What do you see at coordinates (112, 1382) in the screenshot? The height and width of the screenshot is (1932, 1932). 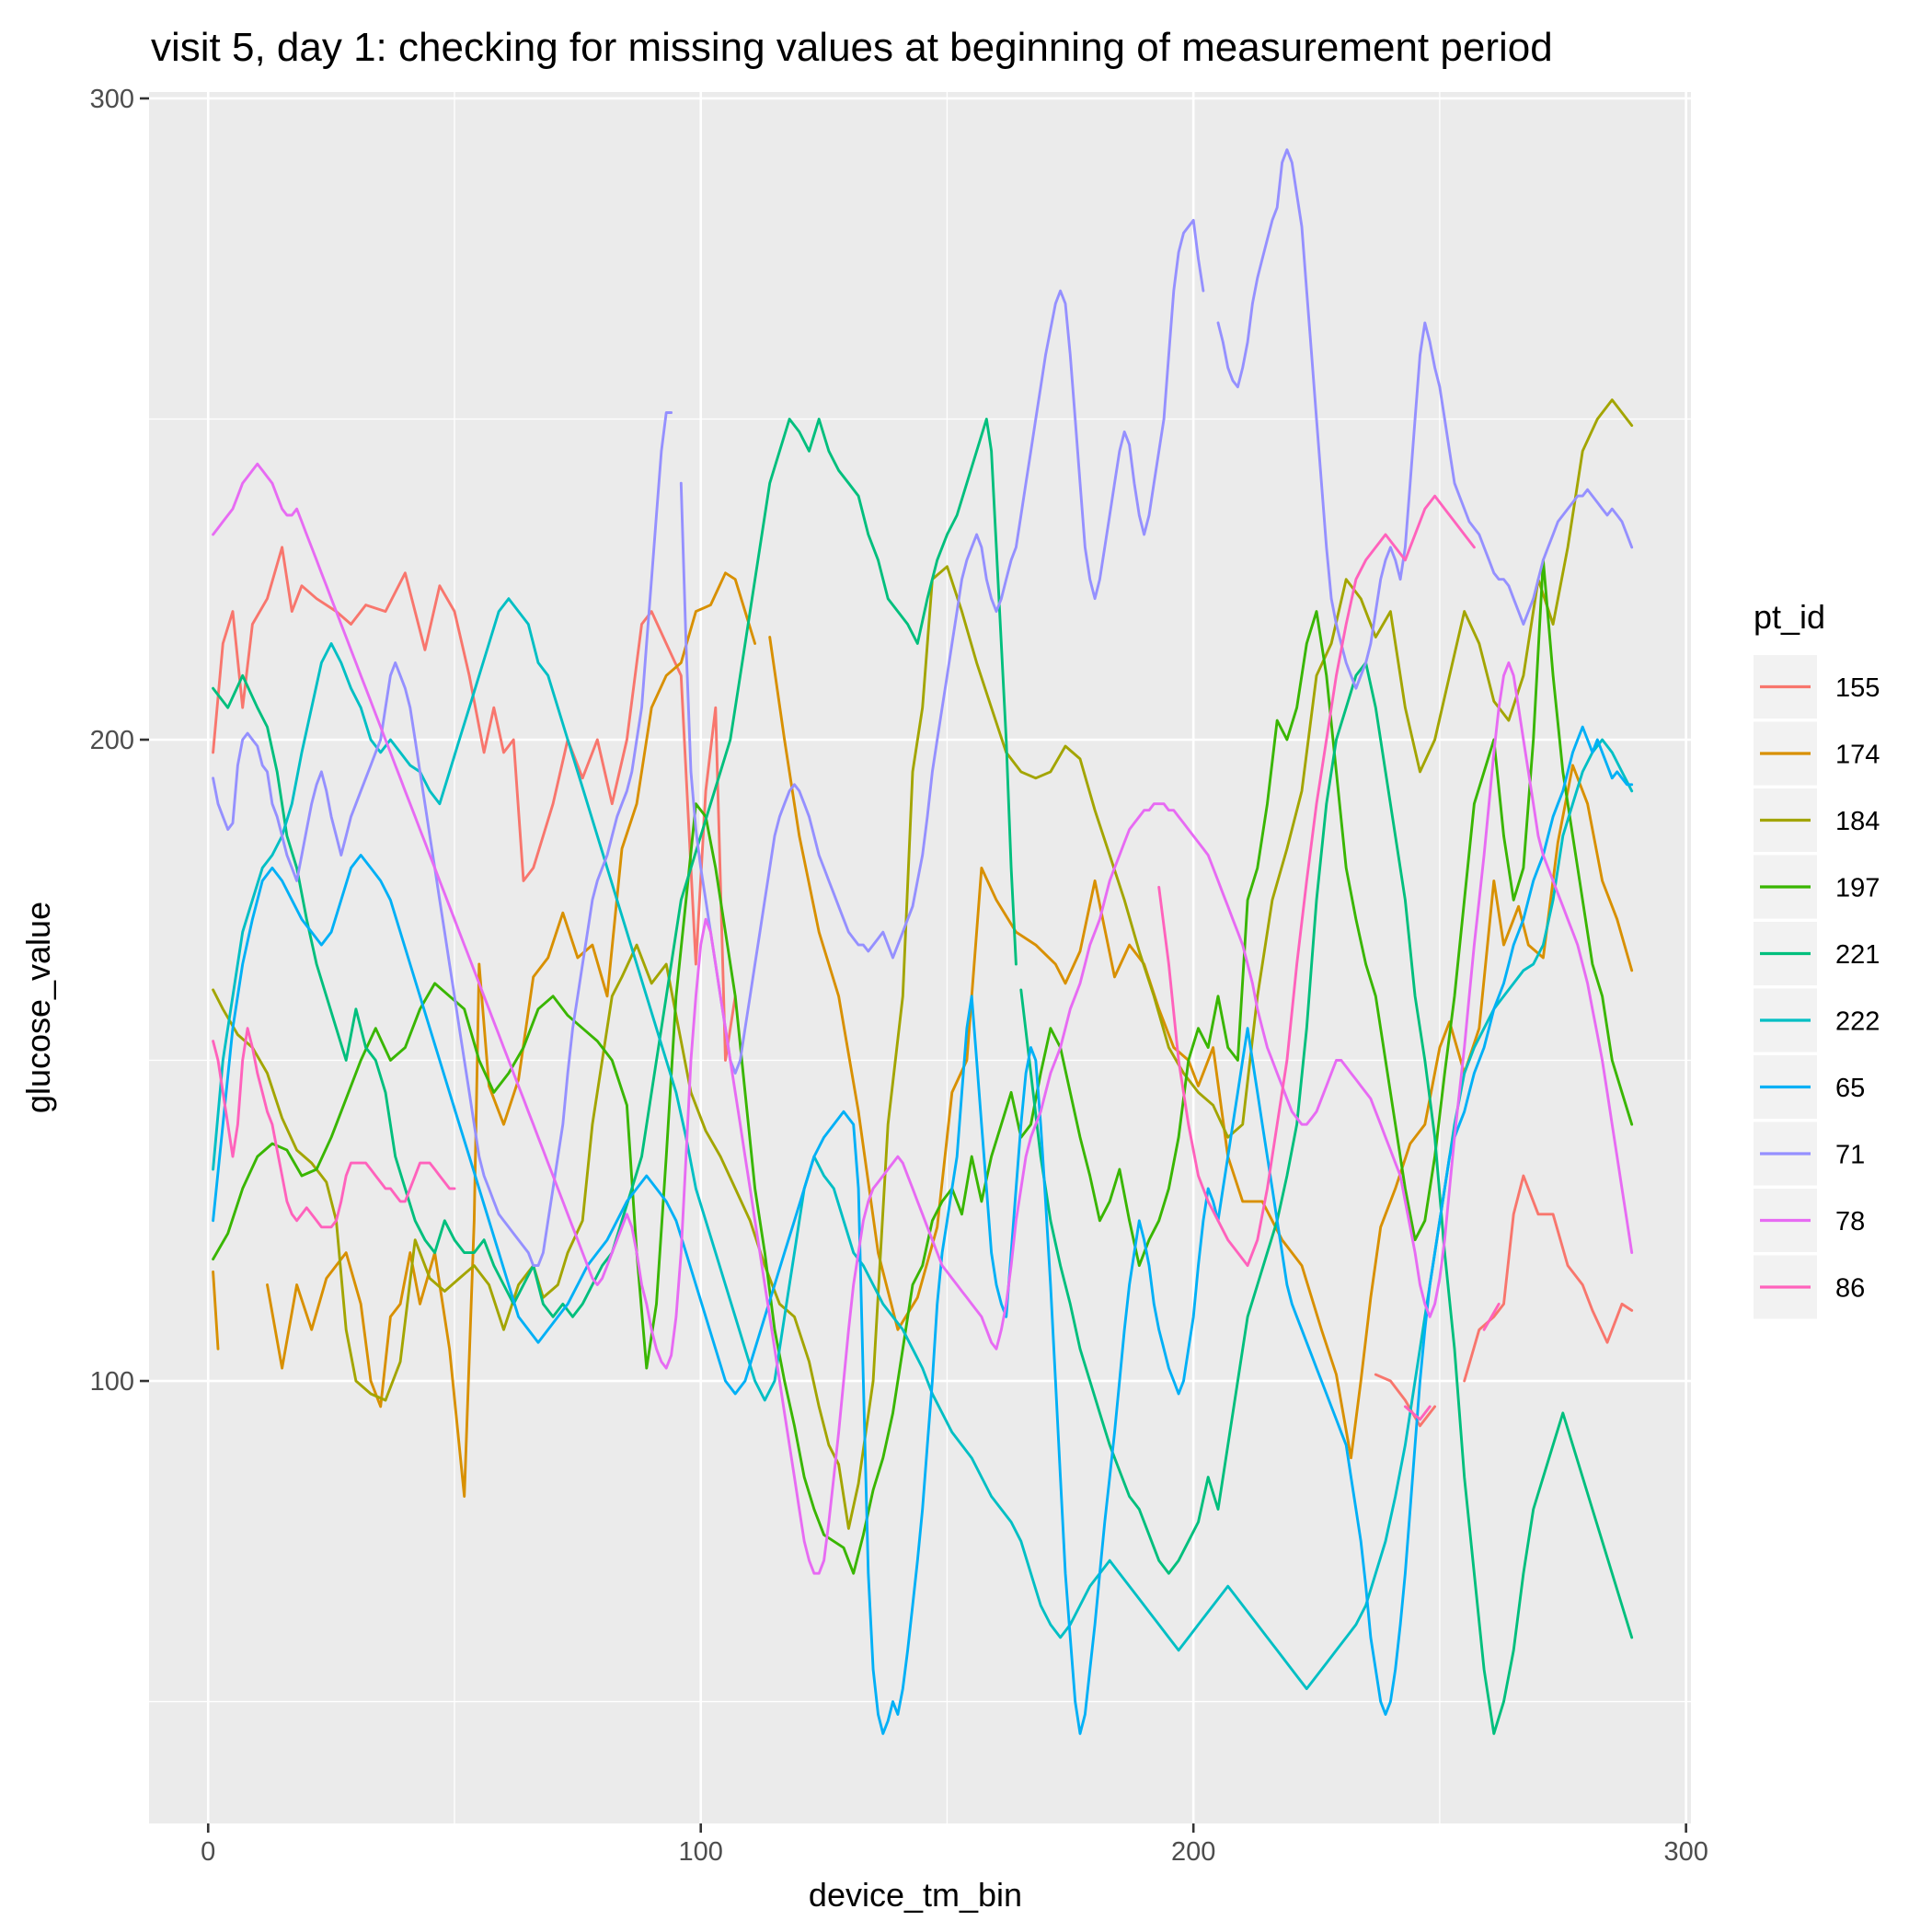 I see `y-tick-label: 100` at bounding box center [112, 1382].